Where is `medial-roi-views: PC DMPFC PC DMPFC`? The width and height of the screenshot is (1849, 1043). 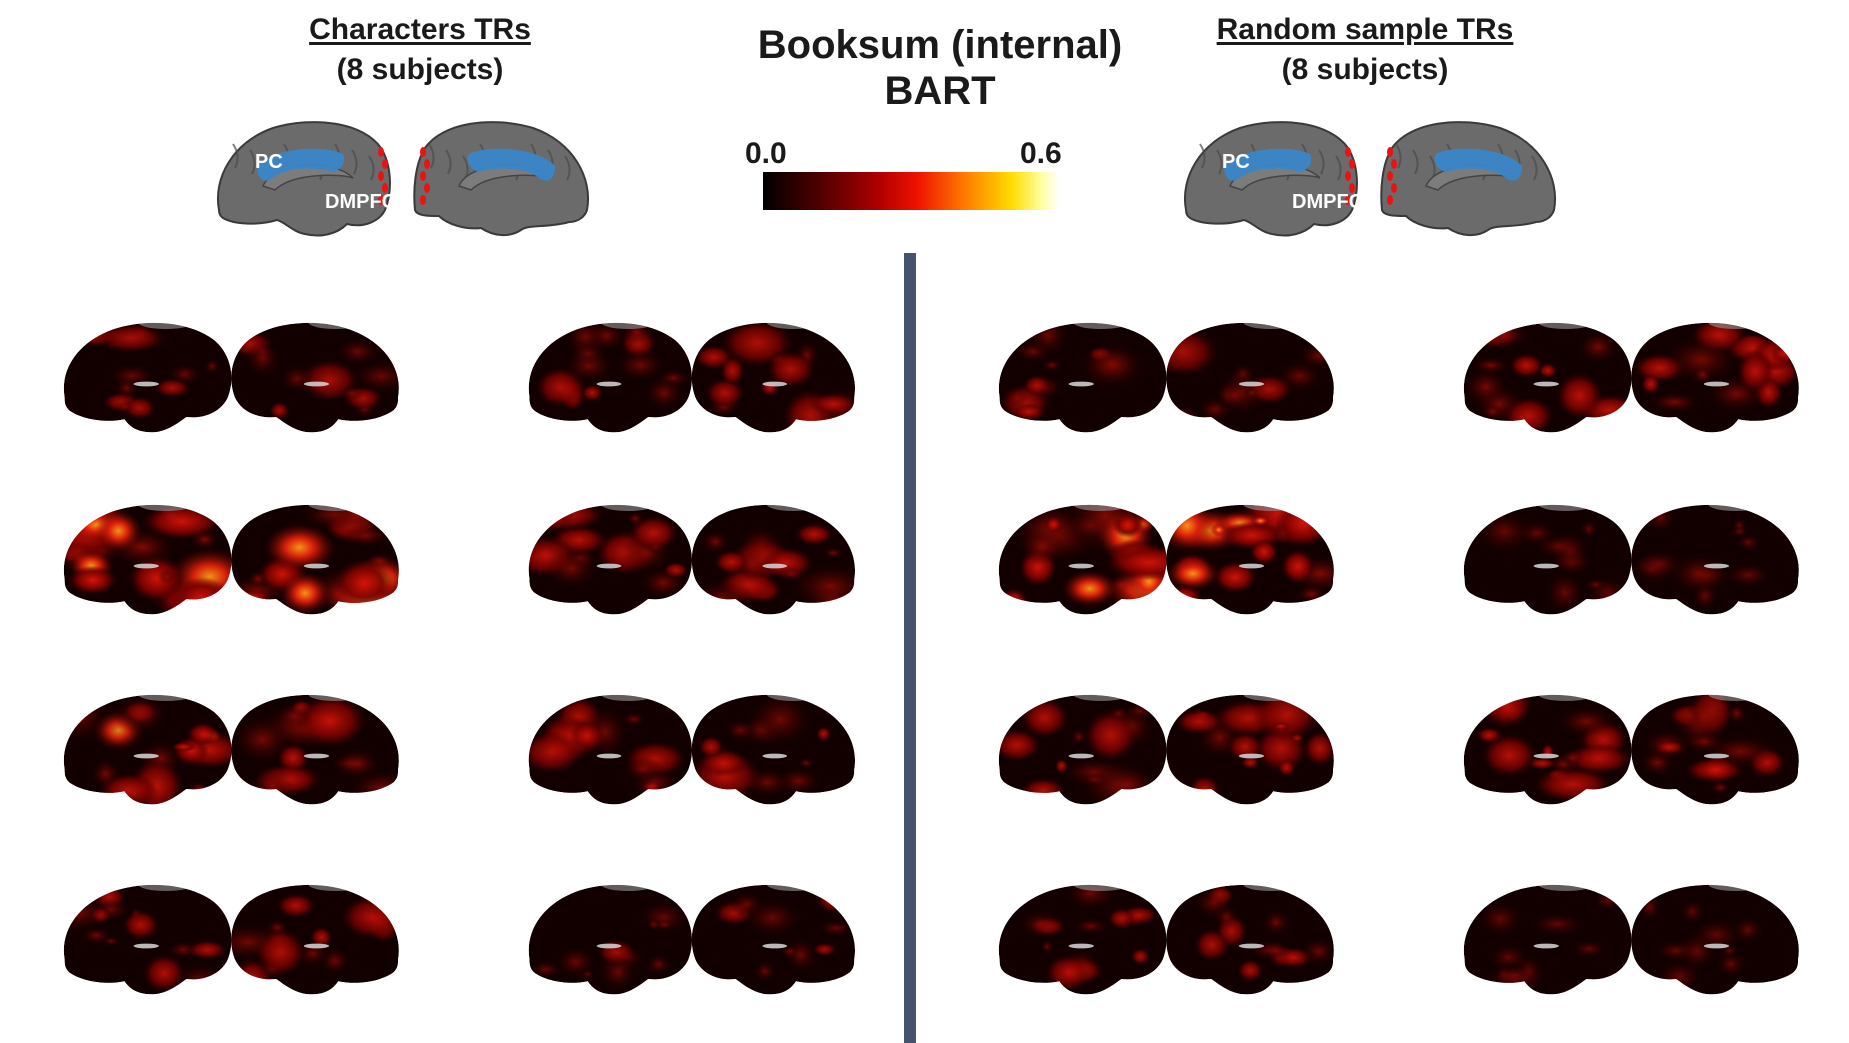 medial-roi-views: PC DMPFC PC DMPFC is located at coordinates (886, 179).